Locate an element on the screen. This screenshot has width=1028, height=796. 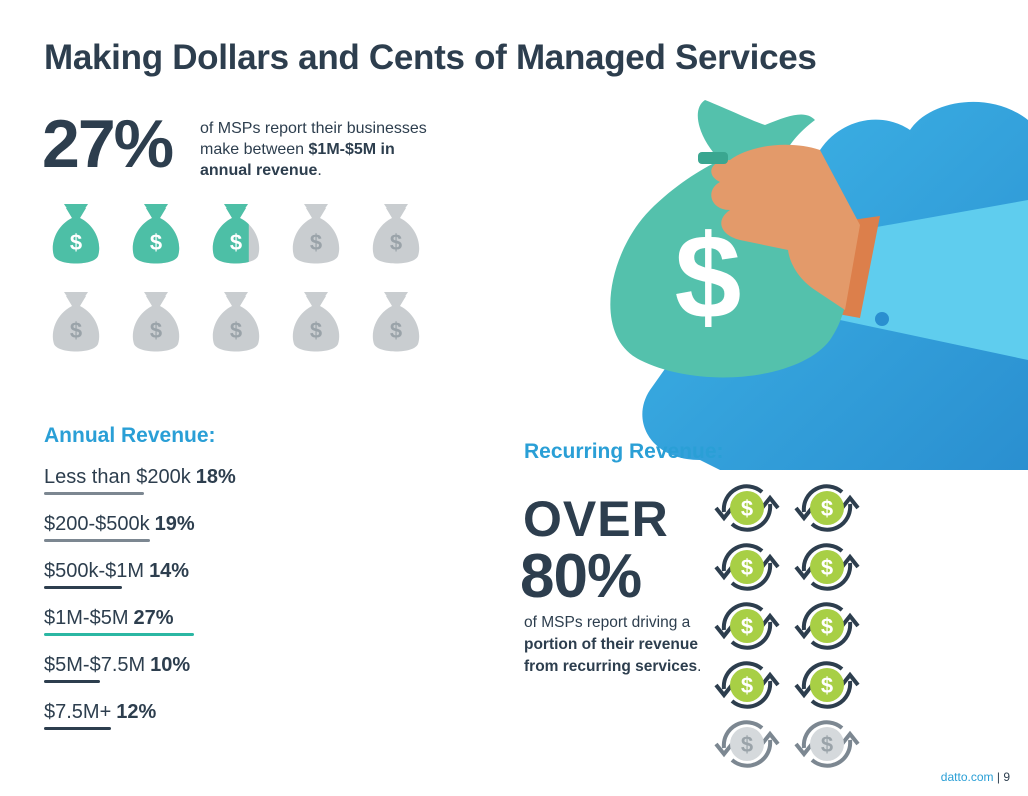
revenue-percent-label: 18% is located at coordinates (215, 477).